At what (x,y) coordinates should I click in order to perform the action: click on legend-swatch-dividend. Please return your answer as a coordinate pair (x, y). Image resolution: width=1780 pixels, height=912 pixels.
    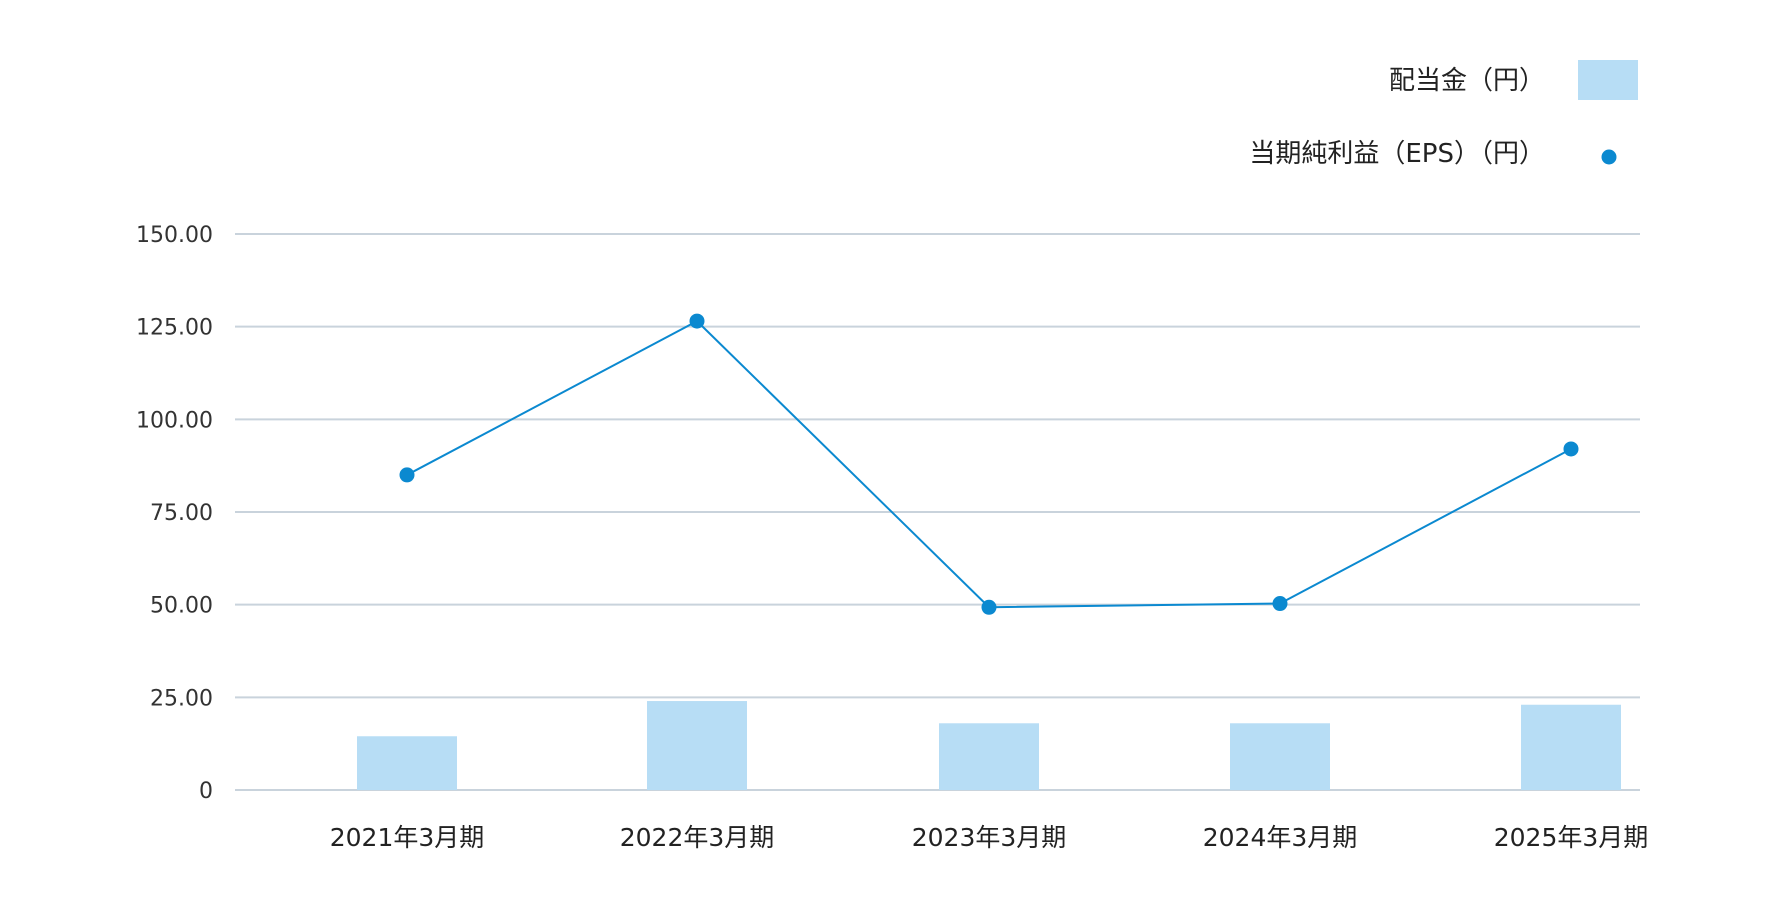
    Looking at the image, I should click on (1608, 80).